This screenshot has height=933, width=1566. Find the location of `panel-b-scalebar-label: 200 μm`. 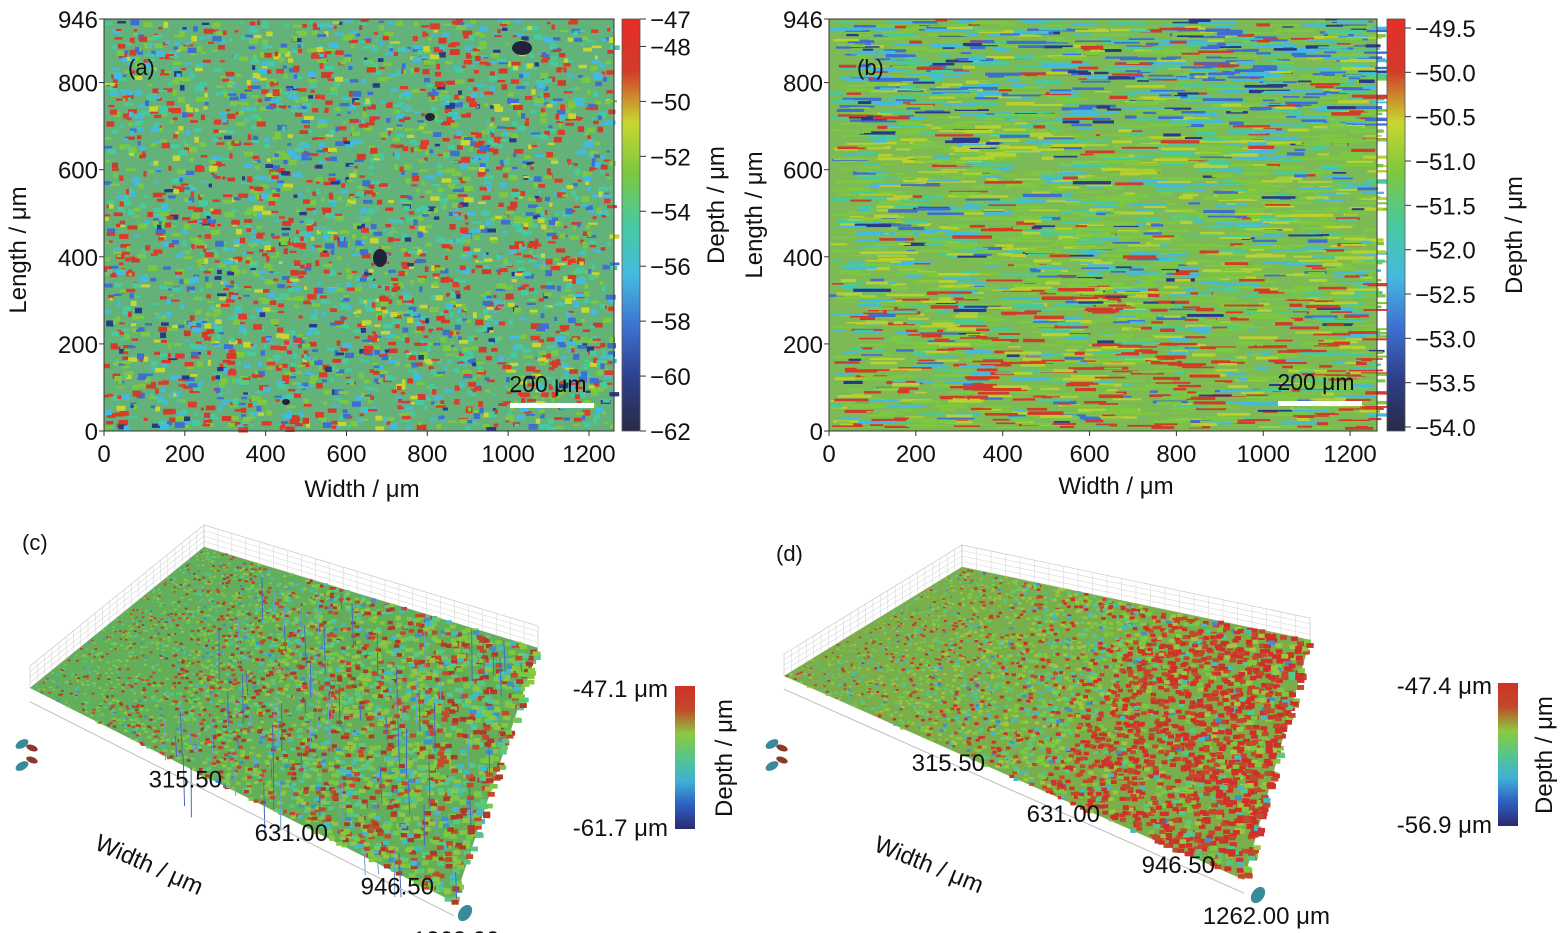

panel-b-scalebar-label: 200 μm is located at coordinates (1315, 382).